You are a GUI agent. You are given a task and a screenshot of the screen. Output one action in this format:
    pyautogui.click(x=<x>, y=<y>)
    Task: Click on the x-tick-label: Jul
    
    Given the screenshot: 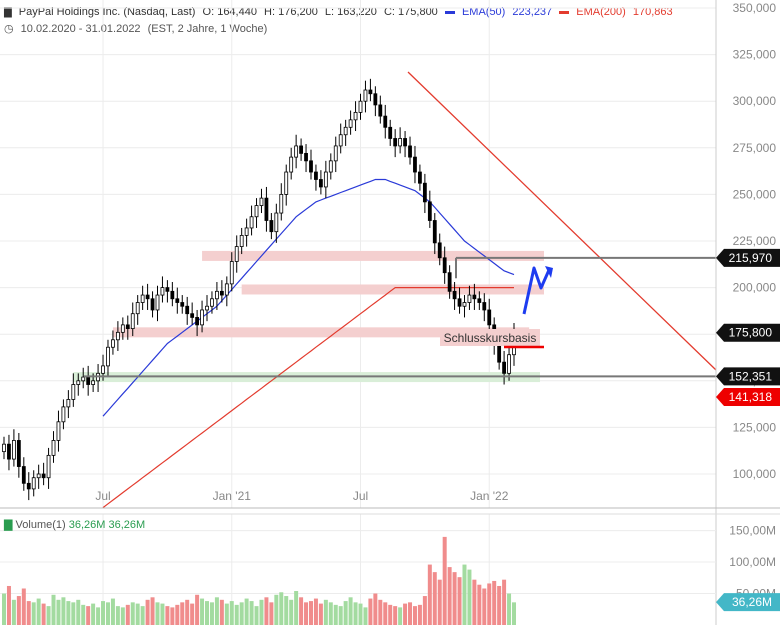 What is the action you would take?
    pyautogui.click(x=360, y=496)
    